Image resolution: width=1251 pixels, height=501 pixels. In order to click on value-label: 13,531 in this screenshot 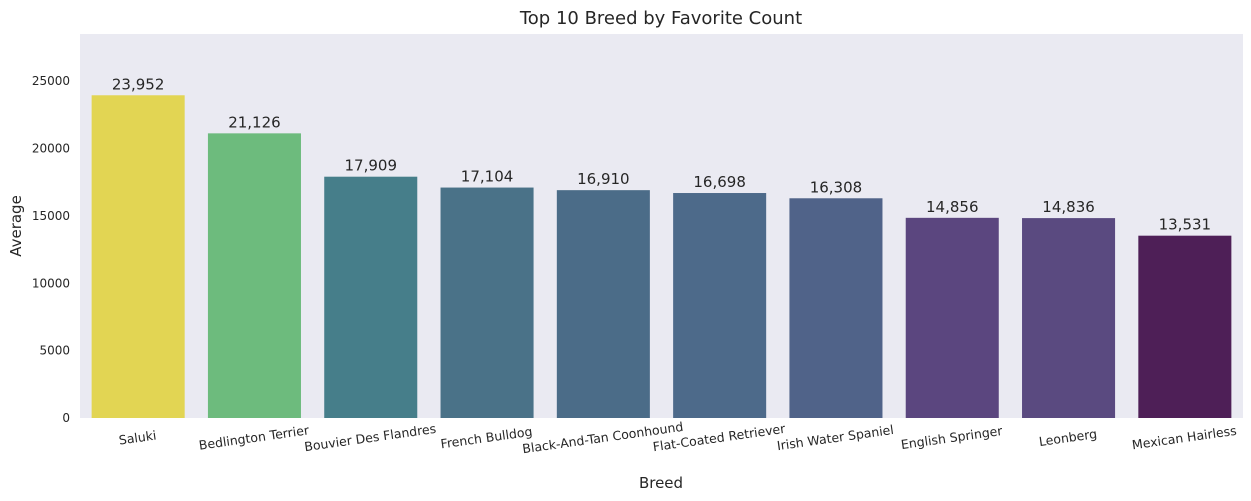, I will do `click(1185, 225)`.